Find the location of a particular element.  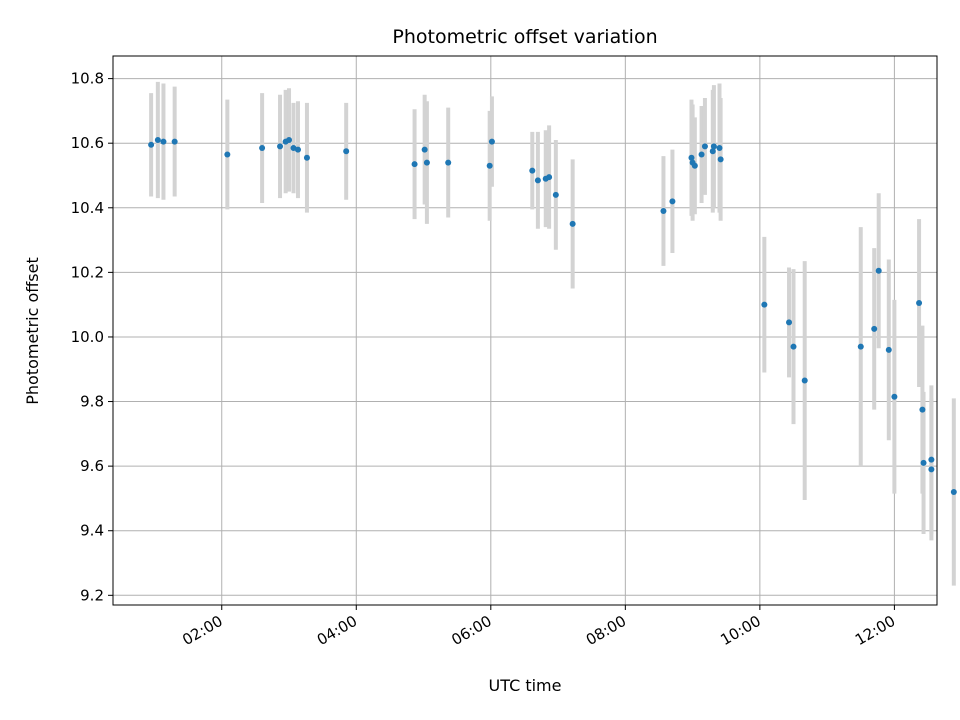

y-tick-label: 9.6 is located at coordinates (92, 466).